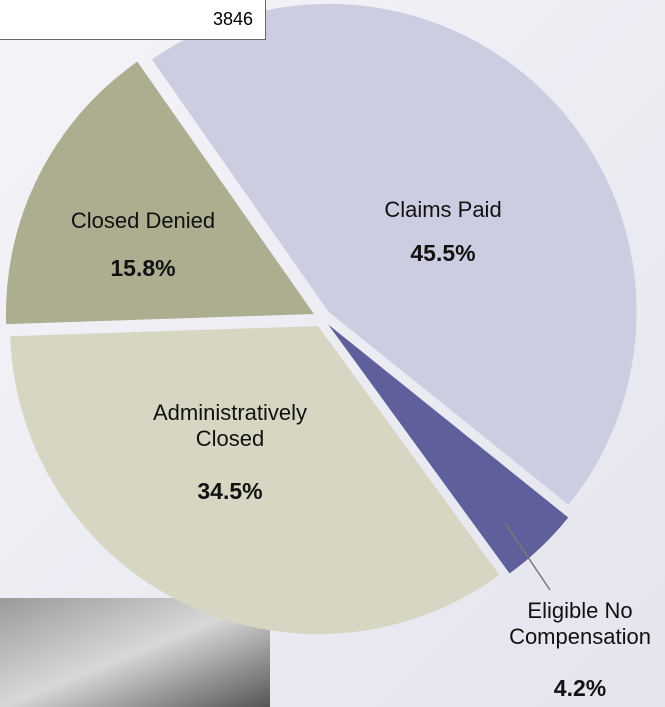  I want to click on value-label: 45.5%, so click(443, 253).